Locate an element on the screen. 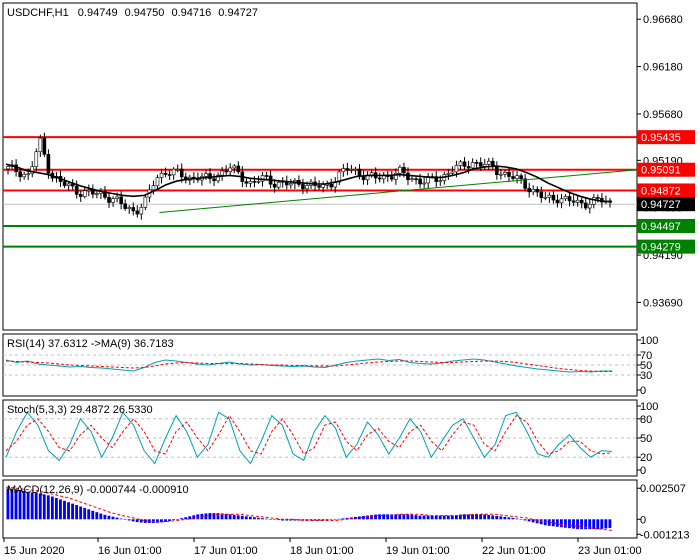 The height and width of the screenshot is (560, 700). resistance-level-tag is located at coordinates (666, 137).